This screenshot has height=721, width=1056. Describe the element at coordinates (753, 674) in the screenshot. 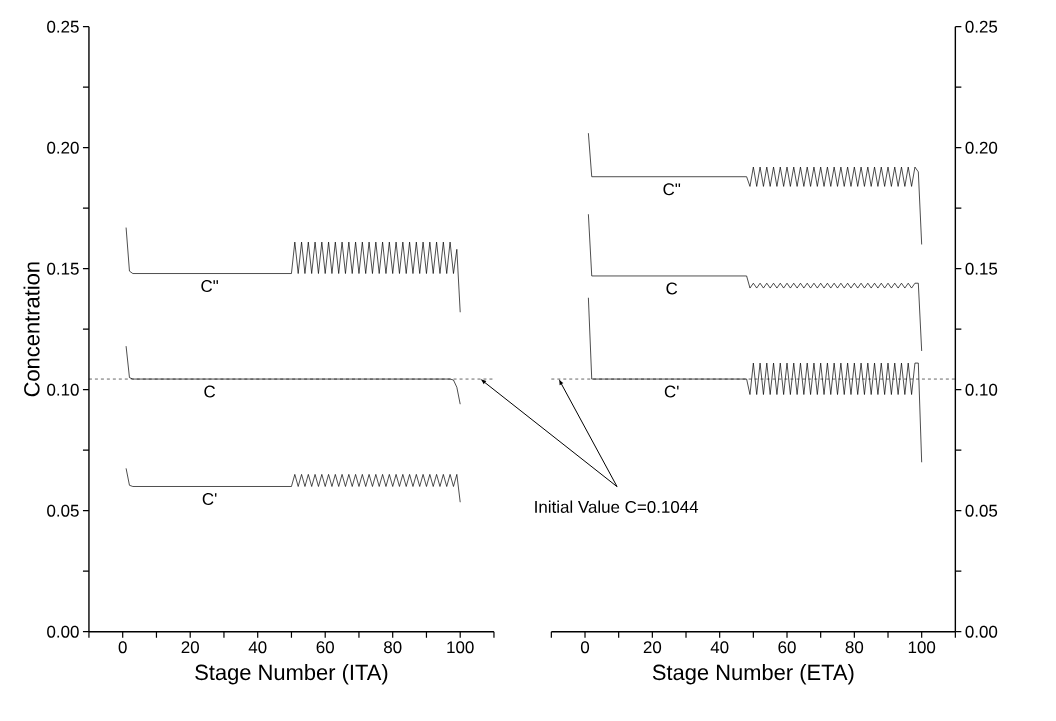

I see `x-axis-title: Stage Number (ETA)` at that location.